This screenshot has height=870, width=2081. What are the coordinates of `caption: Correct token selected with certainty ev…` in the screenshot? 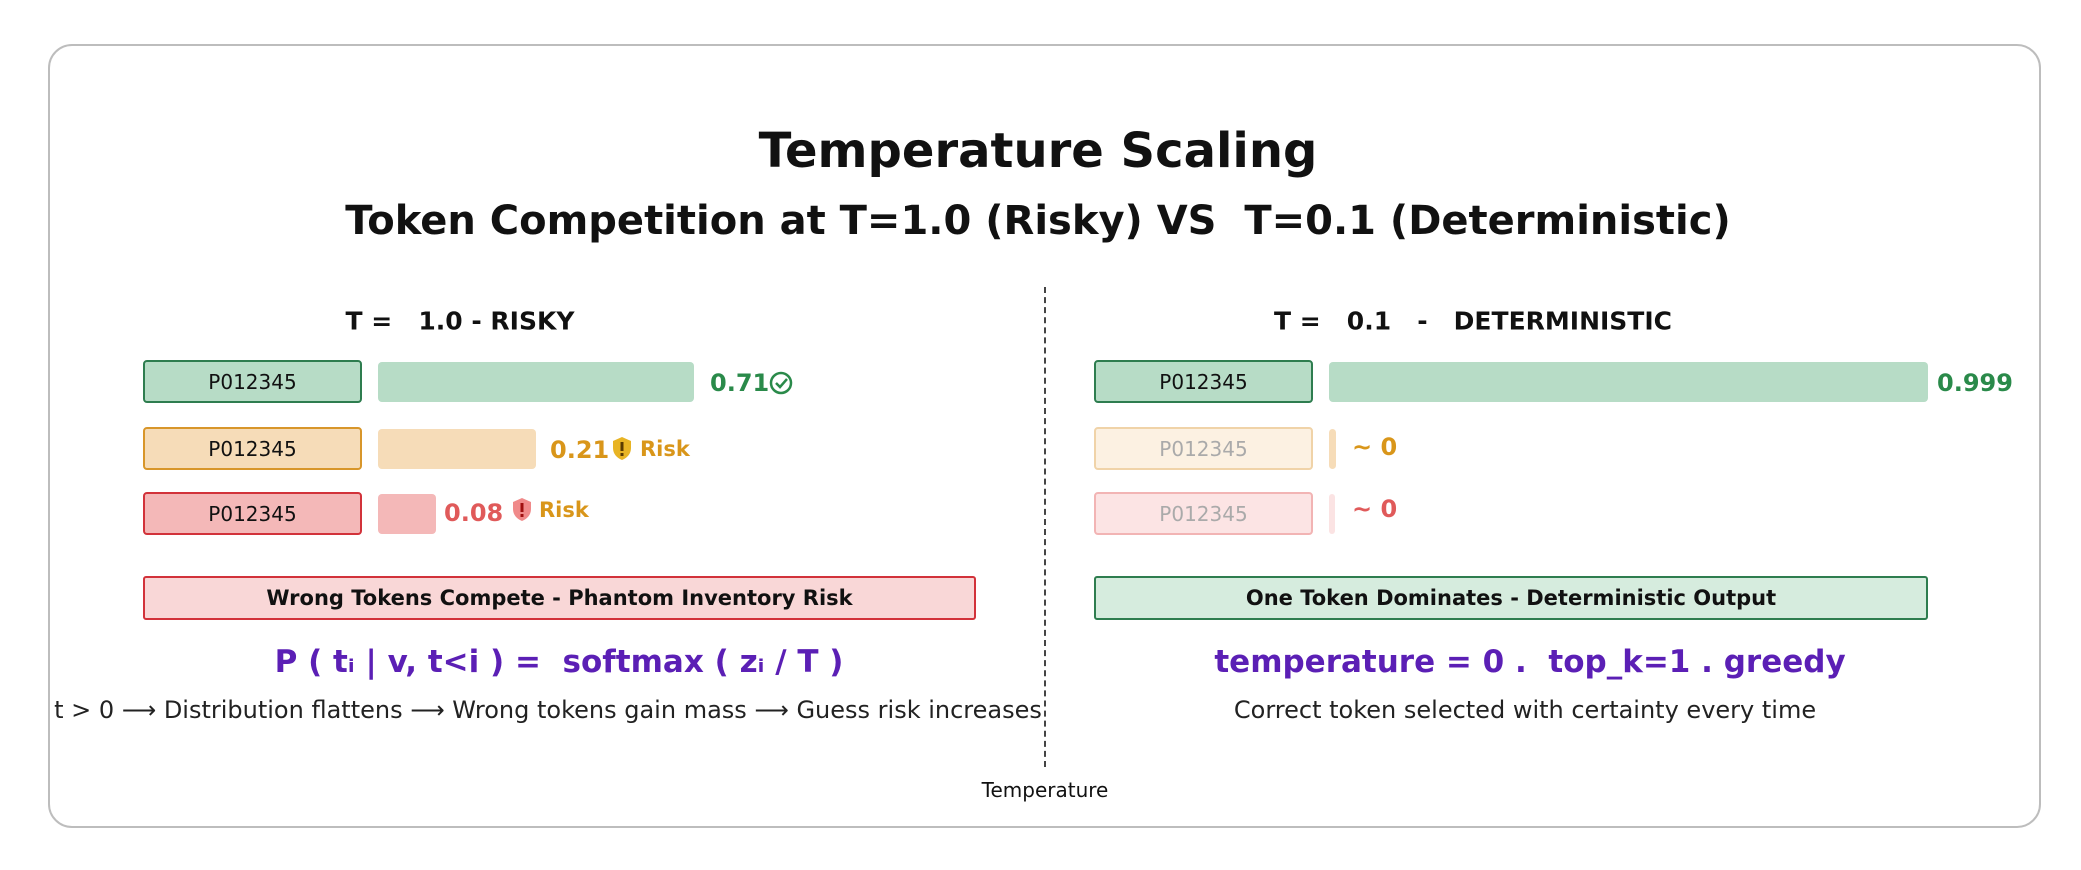 It's located at (1525, 710).